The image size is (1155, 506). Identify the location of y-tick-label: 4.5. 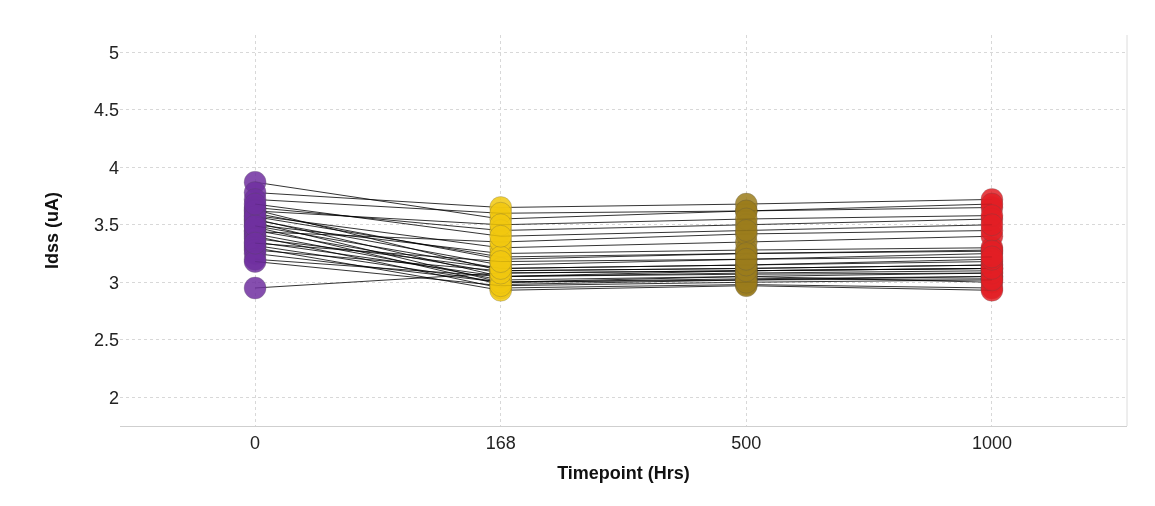
(106, 110).